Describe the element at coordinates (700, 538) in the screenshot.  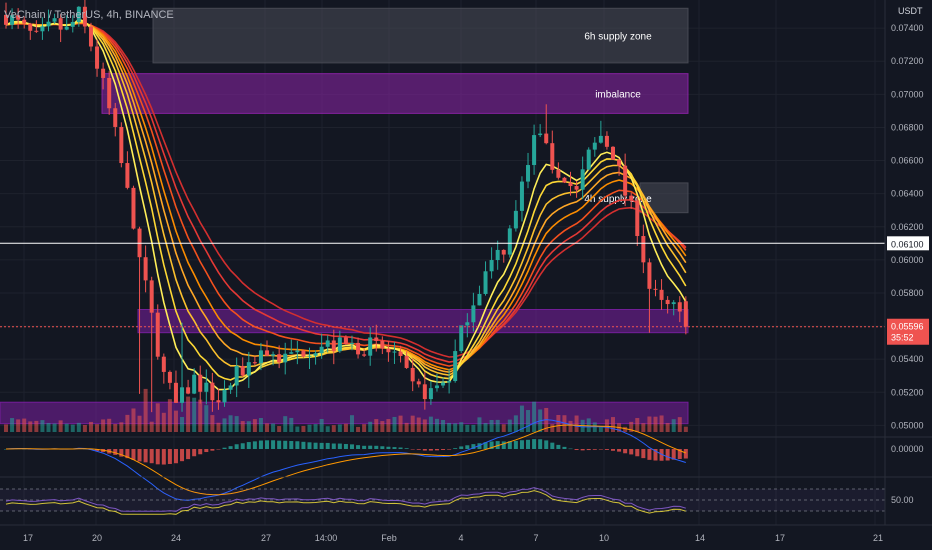
I see `time-tick-label: 14` at that location.